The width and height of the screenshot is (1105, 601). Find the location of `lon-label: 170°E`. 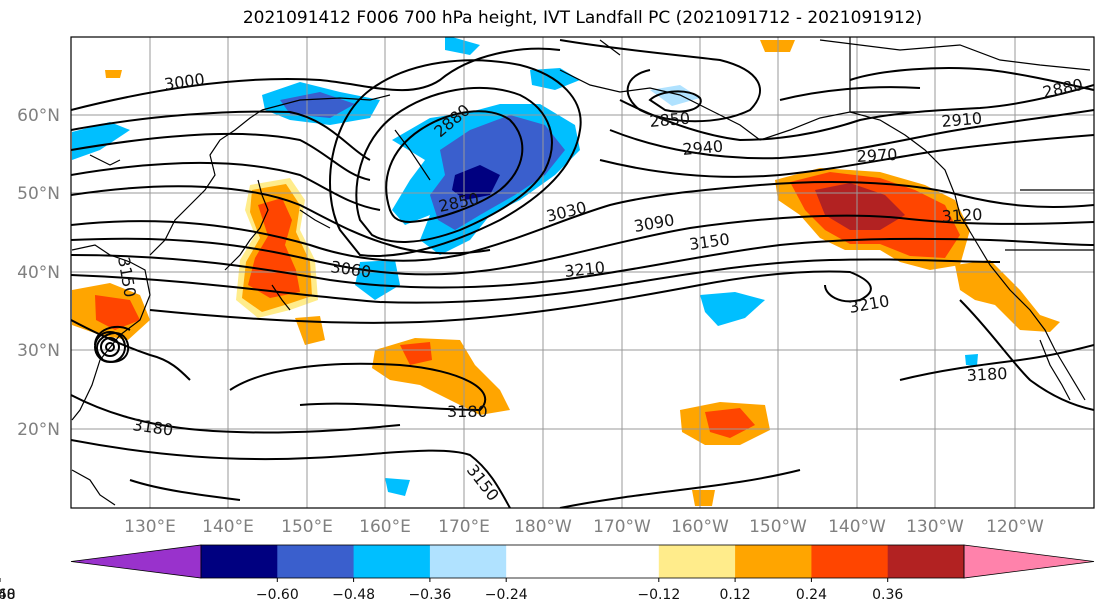

lon-label: 170°E is located at coordinates (464, 527).